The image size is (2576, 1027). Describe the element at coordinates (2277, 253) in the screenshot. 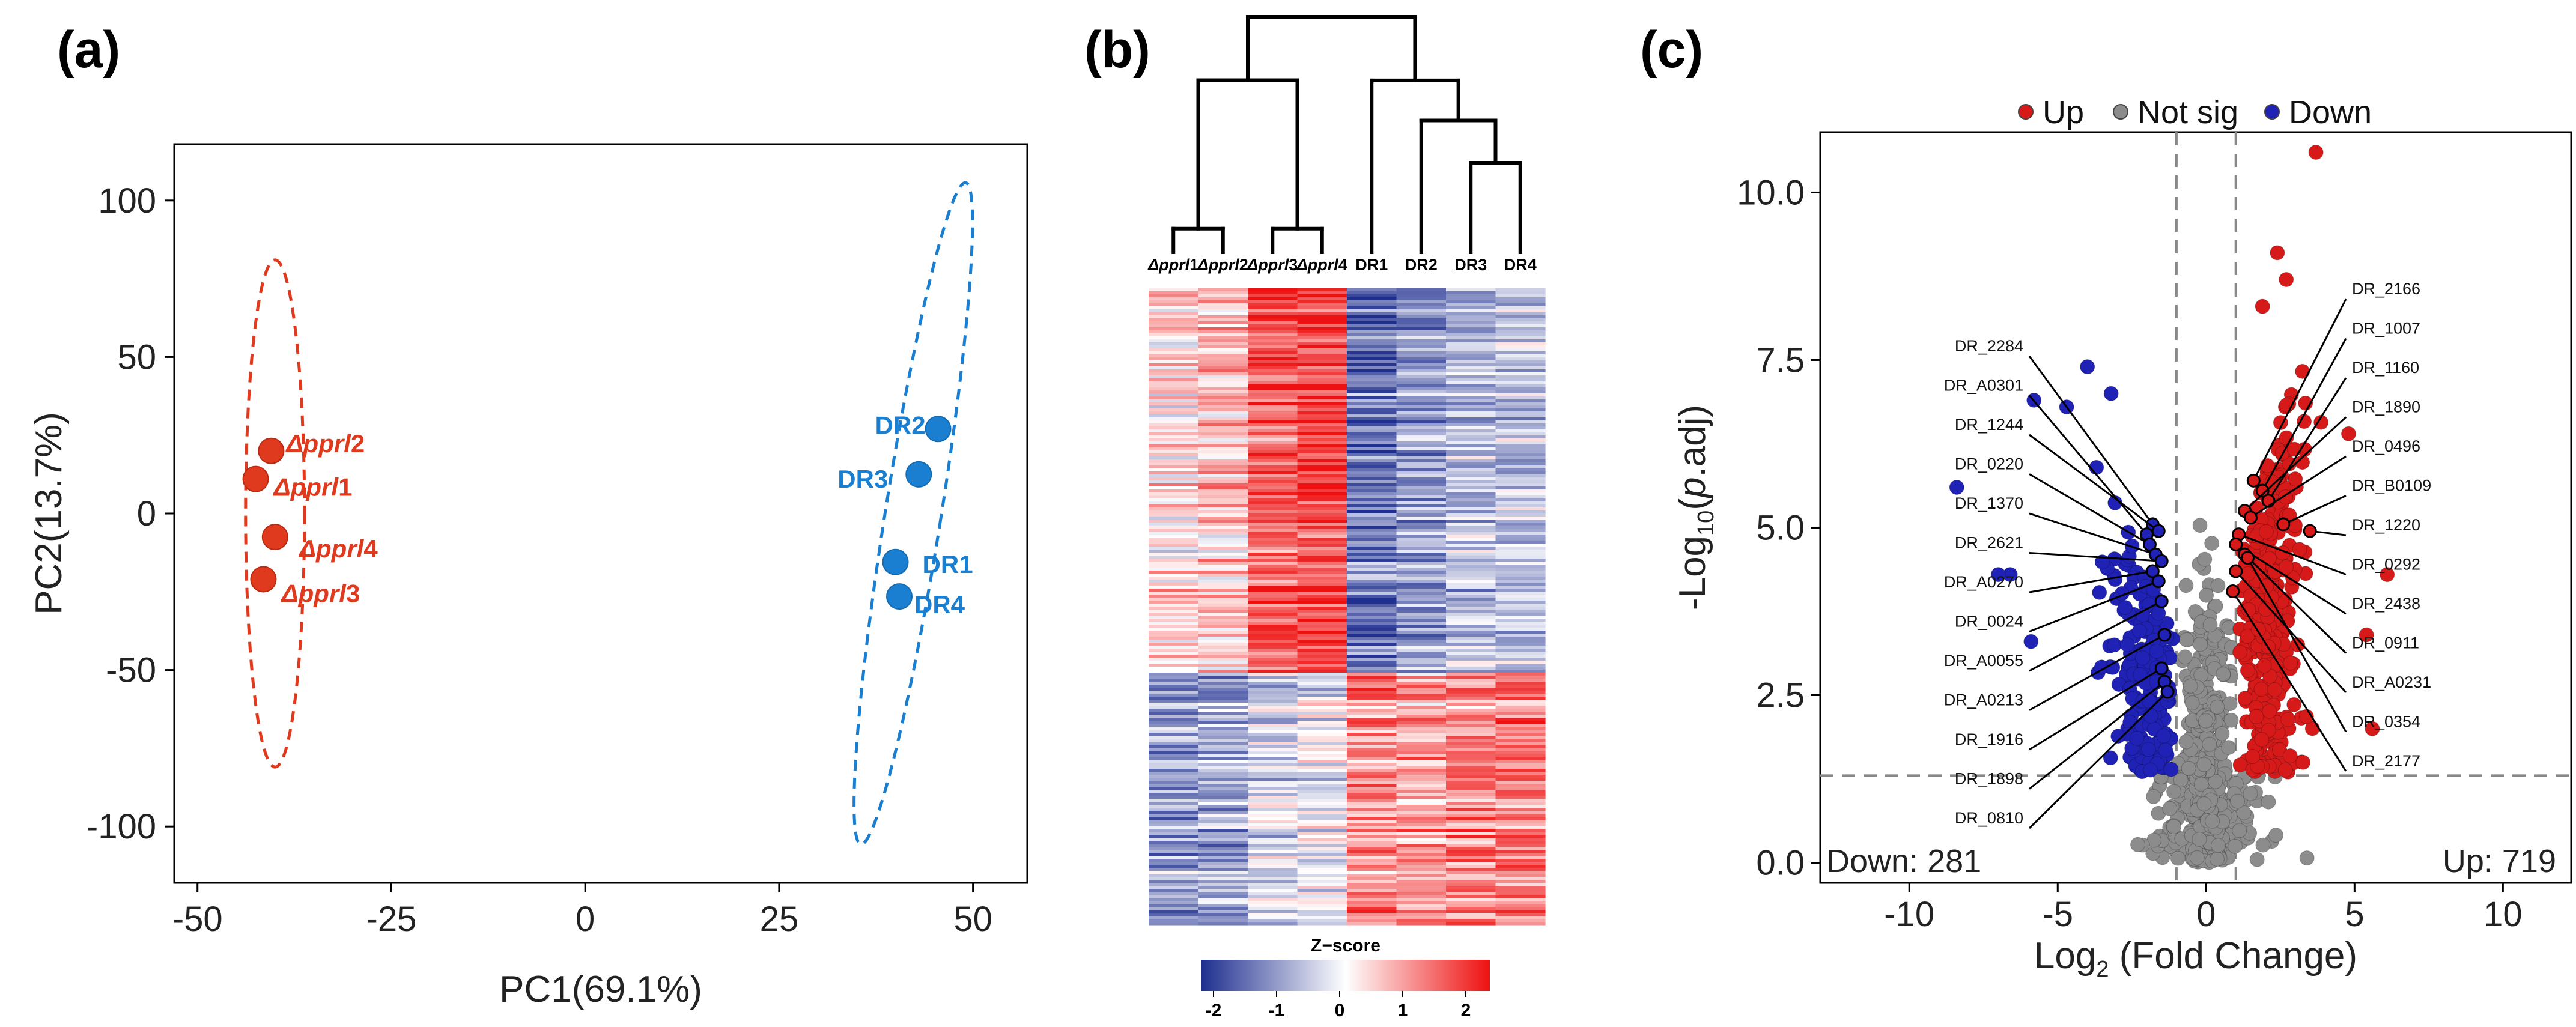

I see `up-regulated-point` at that location.